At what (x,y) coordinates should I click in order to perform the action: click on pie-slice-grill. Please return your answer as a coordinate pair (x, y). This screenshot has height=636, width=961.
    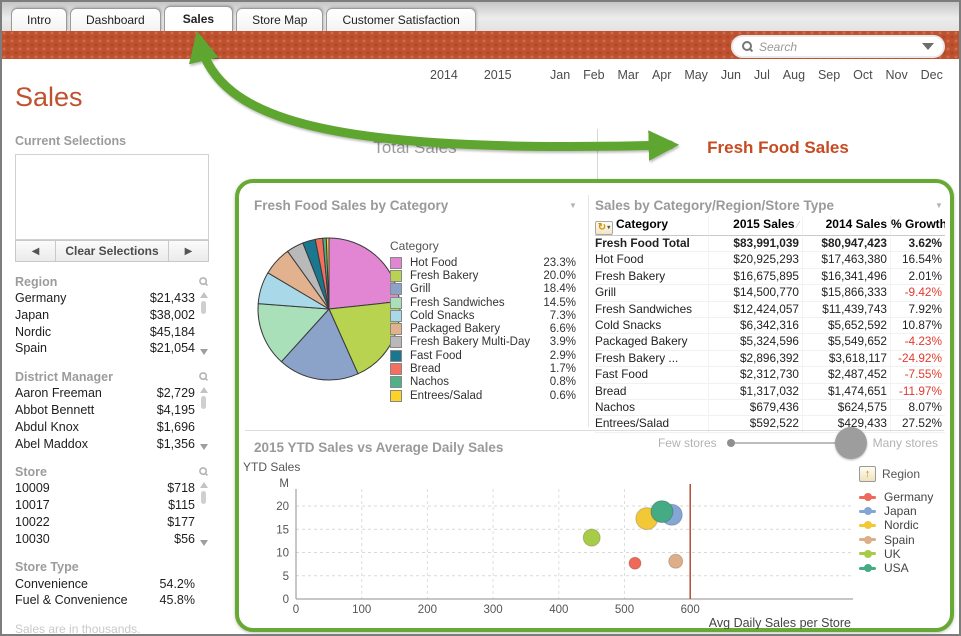
    Looking at the image, I should click on (319, 344).